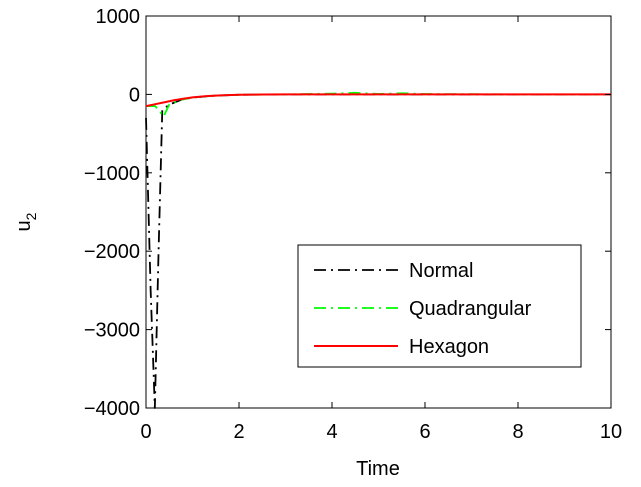 This screenshot has width=641, height=487. I want to click on legend: Normal Quadrangular Hexagon, so click(439, 306).